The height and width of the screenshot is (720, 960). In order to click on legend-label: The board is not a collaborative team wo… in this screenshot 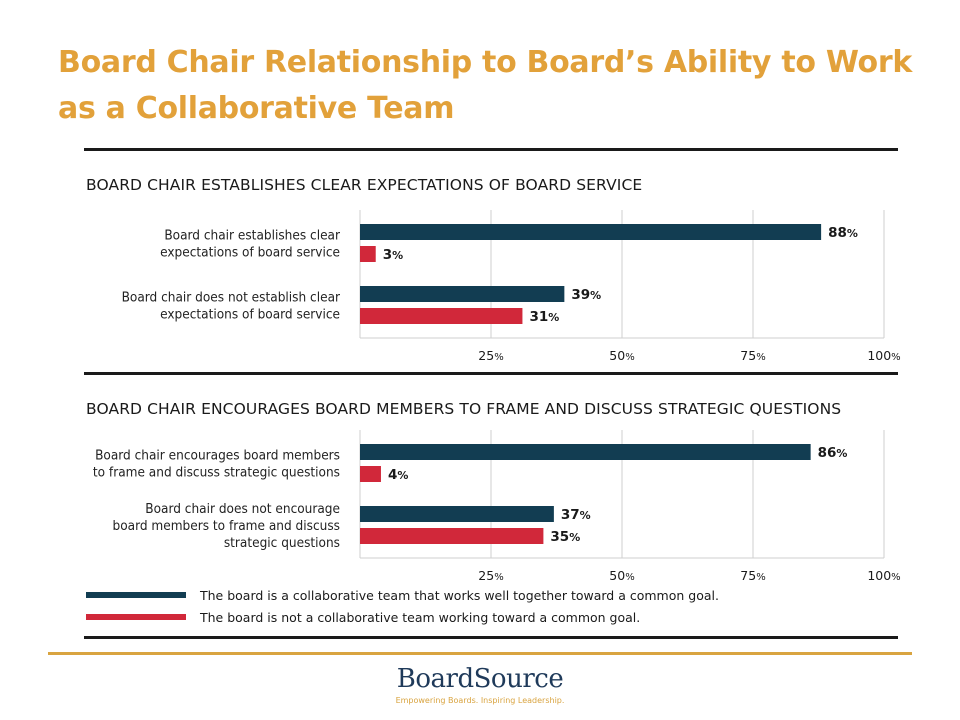, I will do `click(420, 617)`.